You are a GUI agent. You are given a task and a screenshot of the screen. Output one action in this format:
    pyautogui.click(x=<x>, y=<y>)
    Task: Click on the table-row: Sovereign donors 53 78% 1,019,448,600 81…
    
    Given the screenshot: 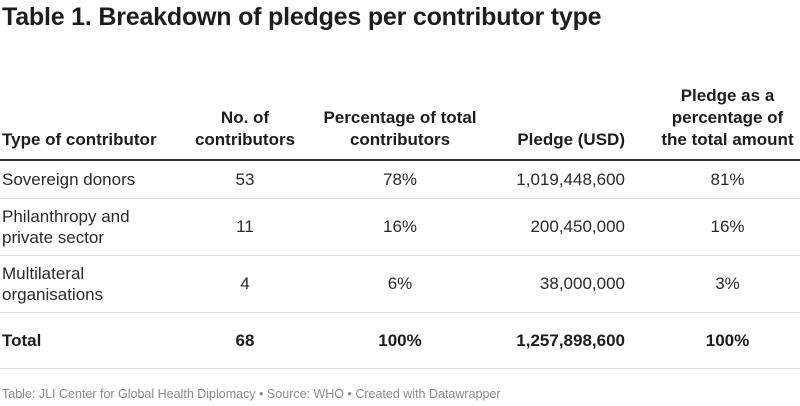 What is the action you would take?
    pyautogui.click(x=400, y=179)
    